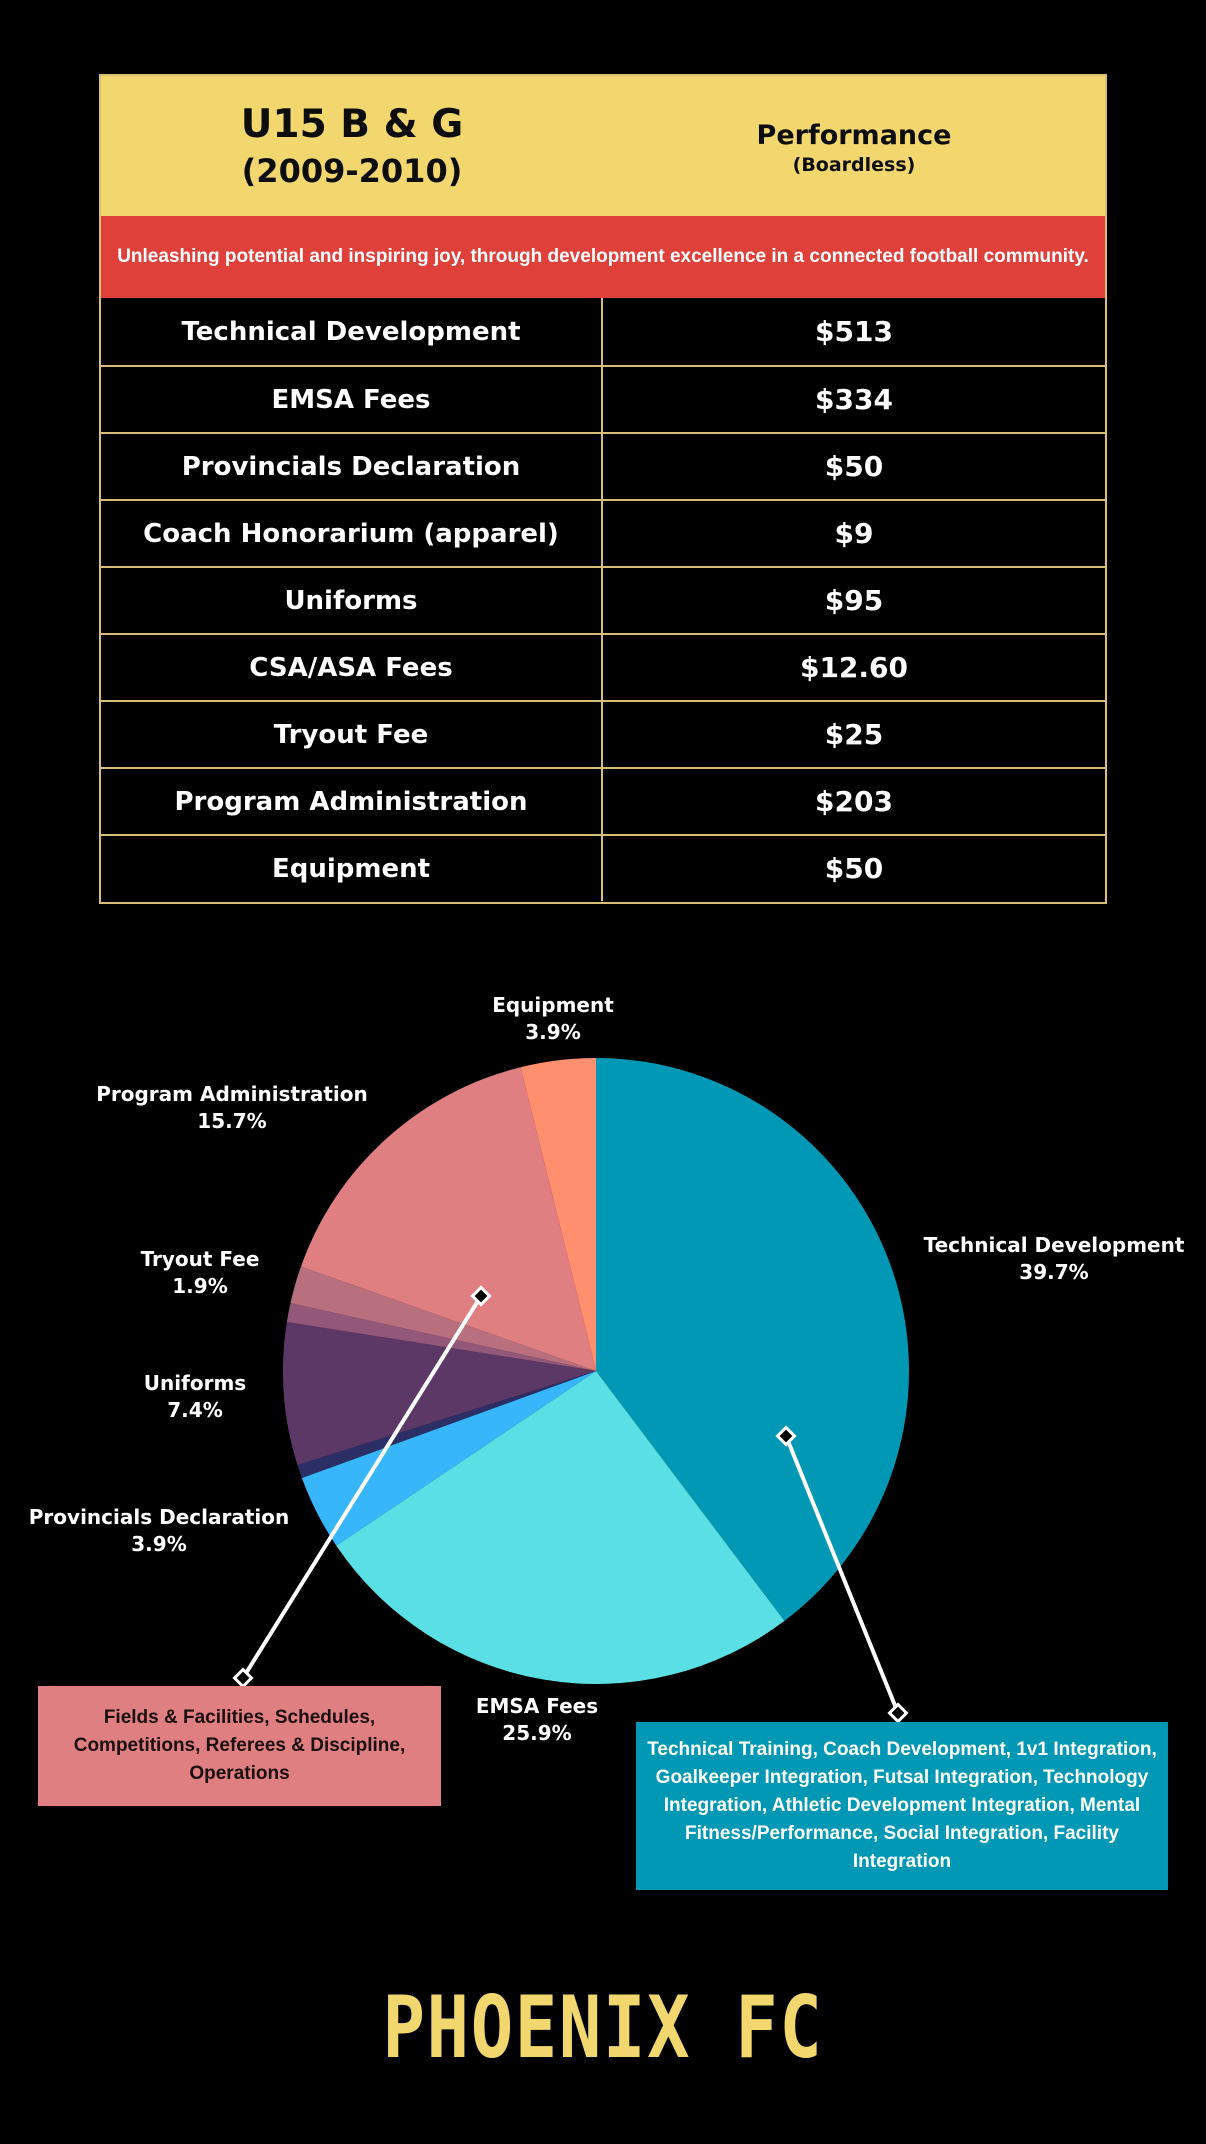  I want to click on table-row: CSA/ASA Fees $12.60, so click(603, 666).